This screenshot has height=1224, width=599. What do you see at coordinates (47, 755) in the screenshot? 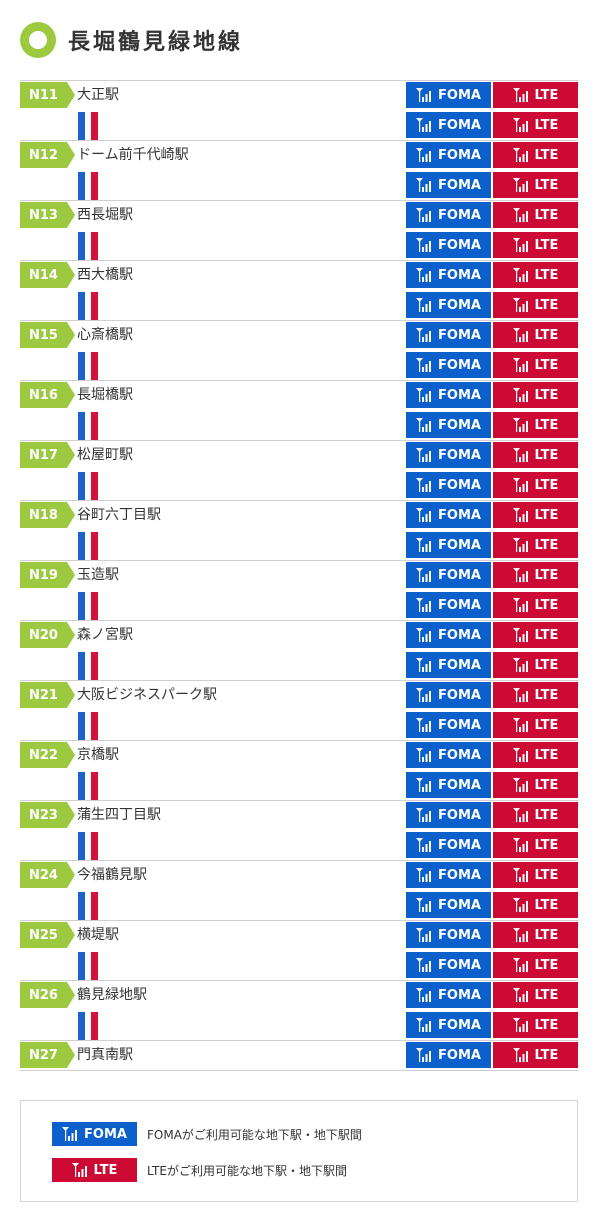
I see `station-code: N22` at bounding box center [47, 755].